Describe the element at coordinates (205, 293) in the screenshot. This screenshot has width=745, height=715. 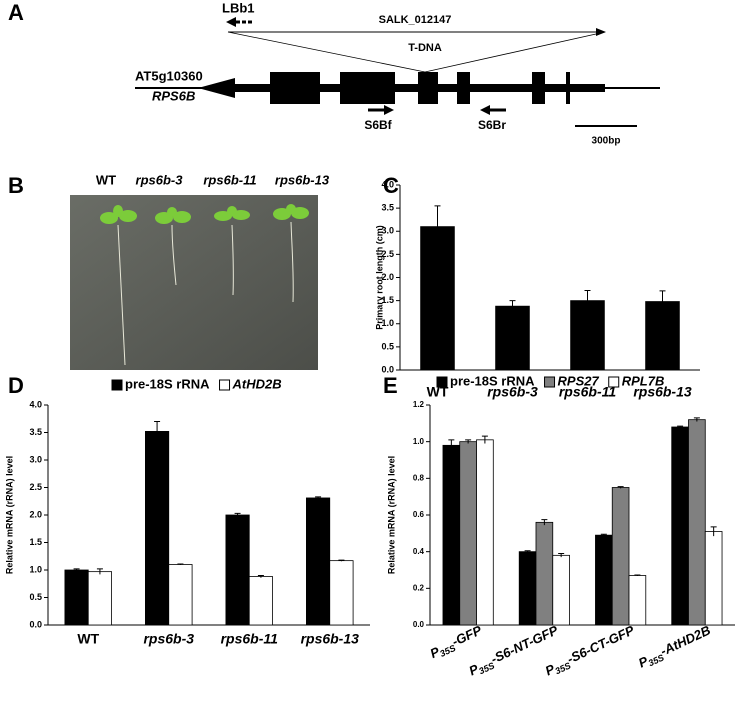
I see `roots` at that location.